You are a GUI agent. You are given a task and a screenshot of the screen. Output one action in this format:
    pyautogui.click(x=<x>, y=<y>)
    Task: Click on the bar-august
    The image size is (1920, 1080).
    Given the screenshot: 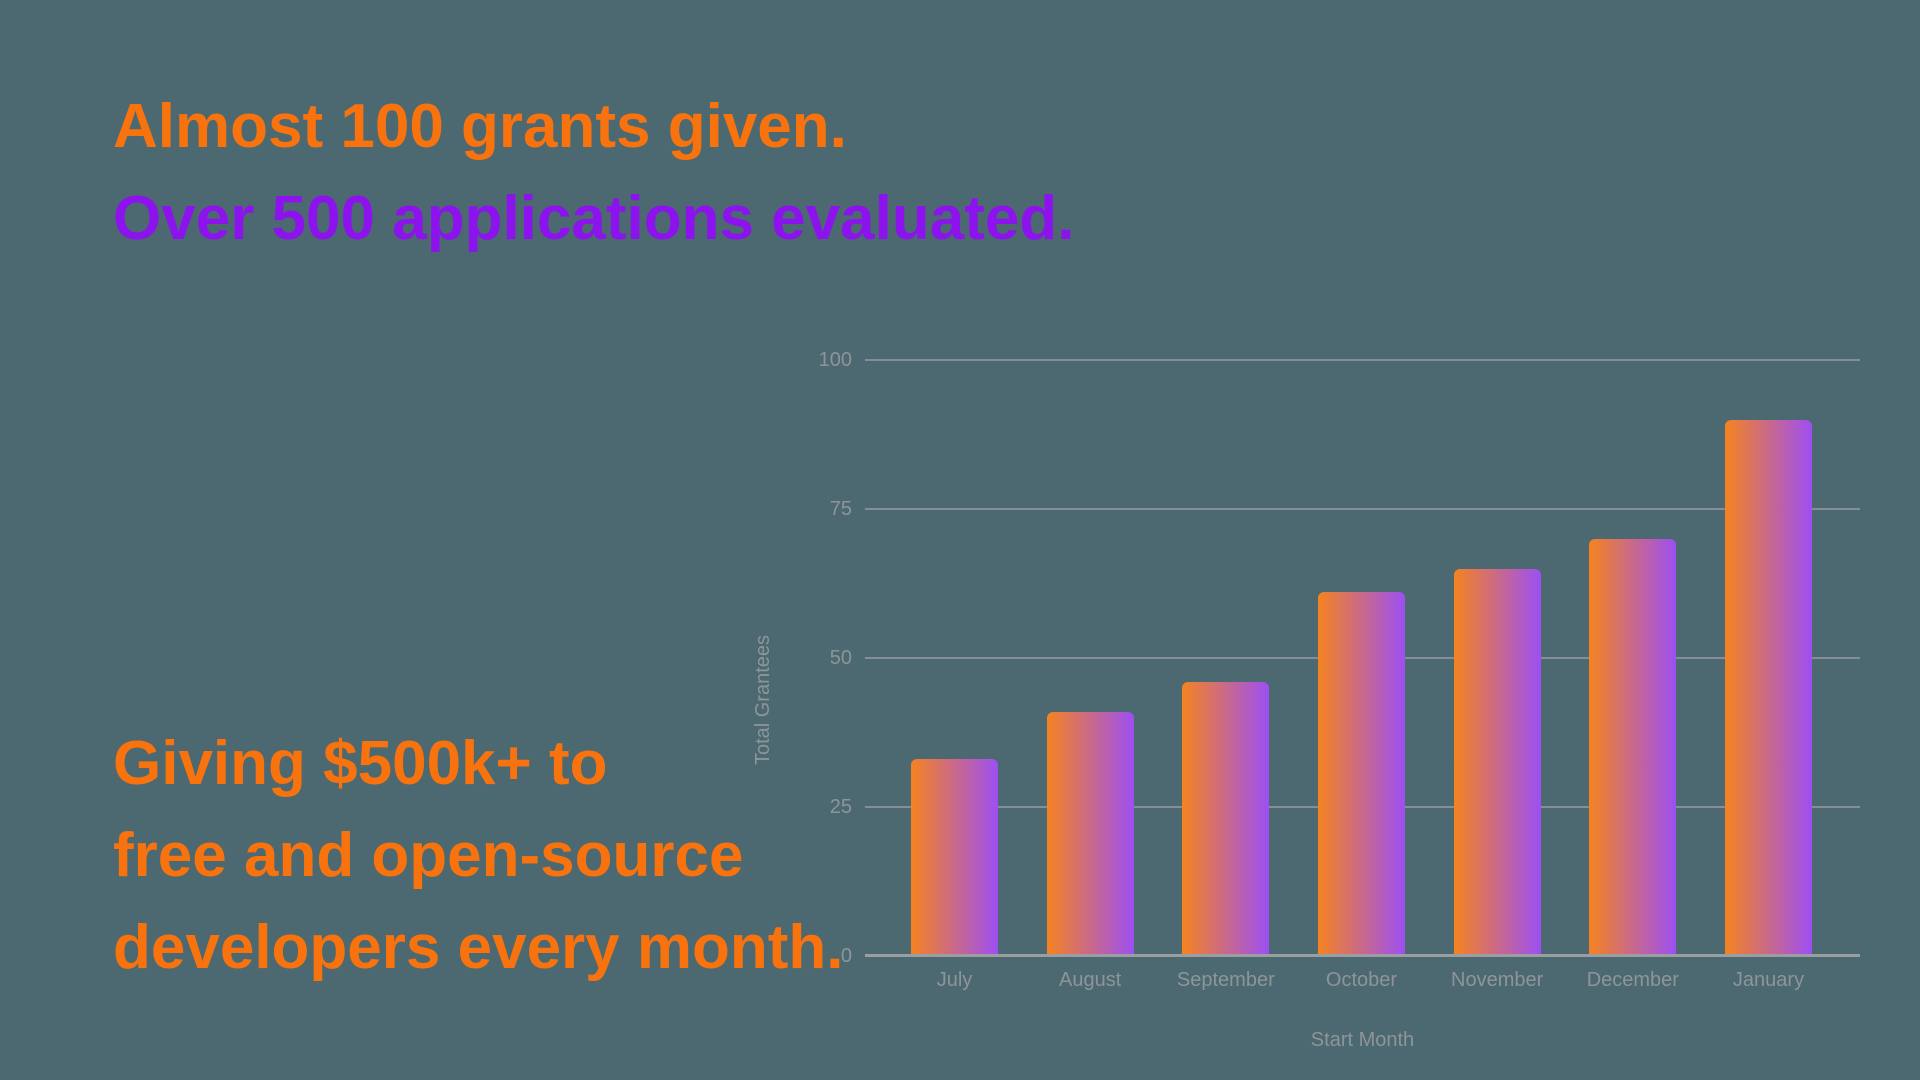 What is the action you would take?
    pyautogui.click(x=1090, y=833)
    